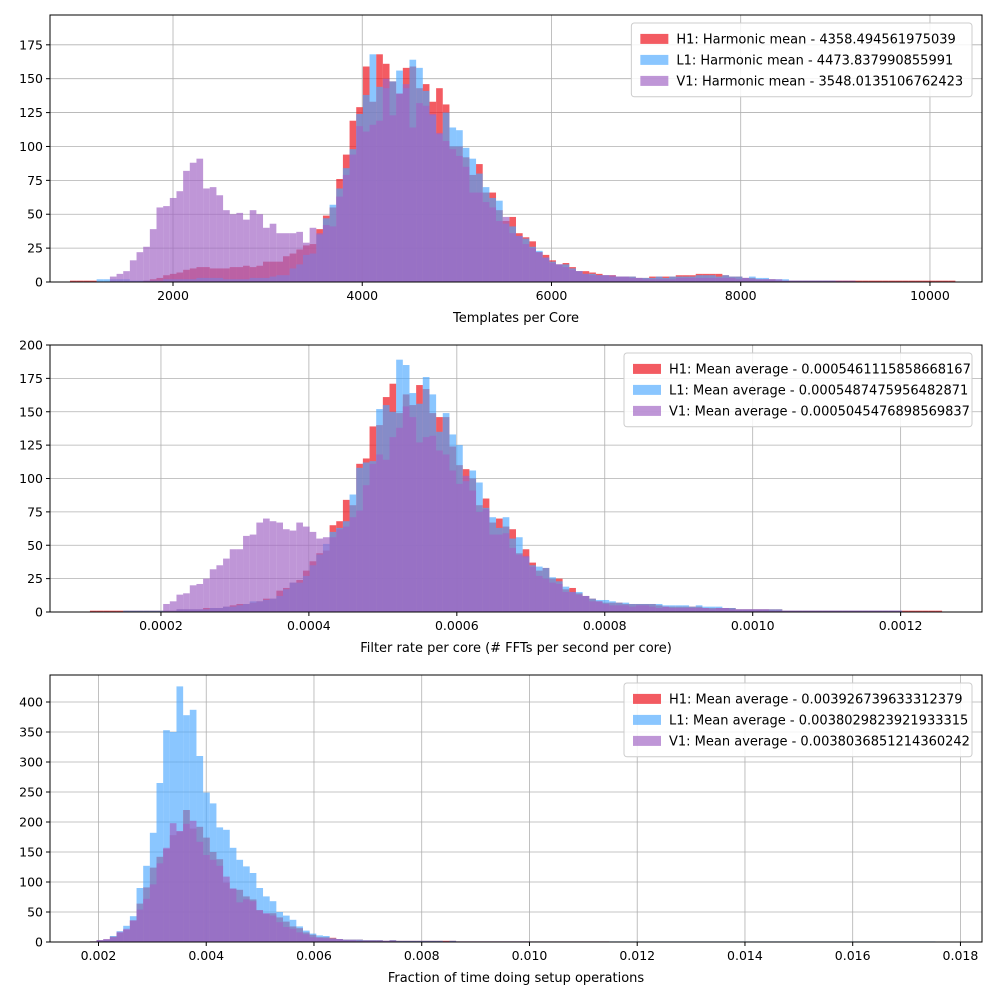 This screenshot has height=1000, width=1000. I want to click on x-tick-label: 0.0002, so click(161, 625).